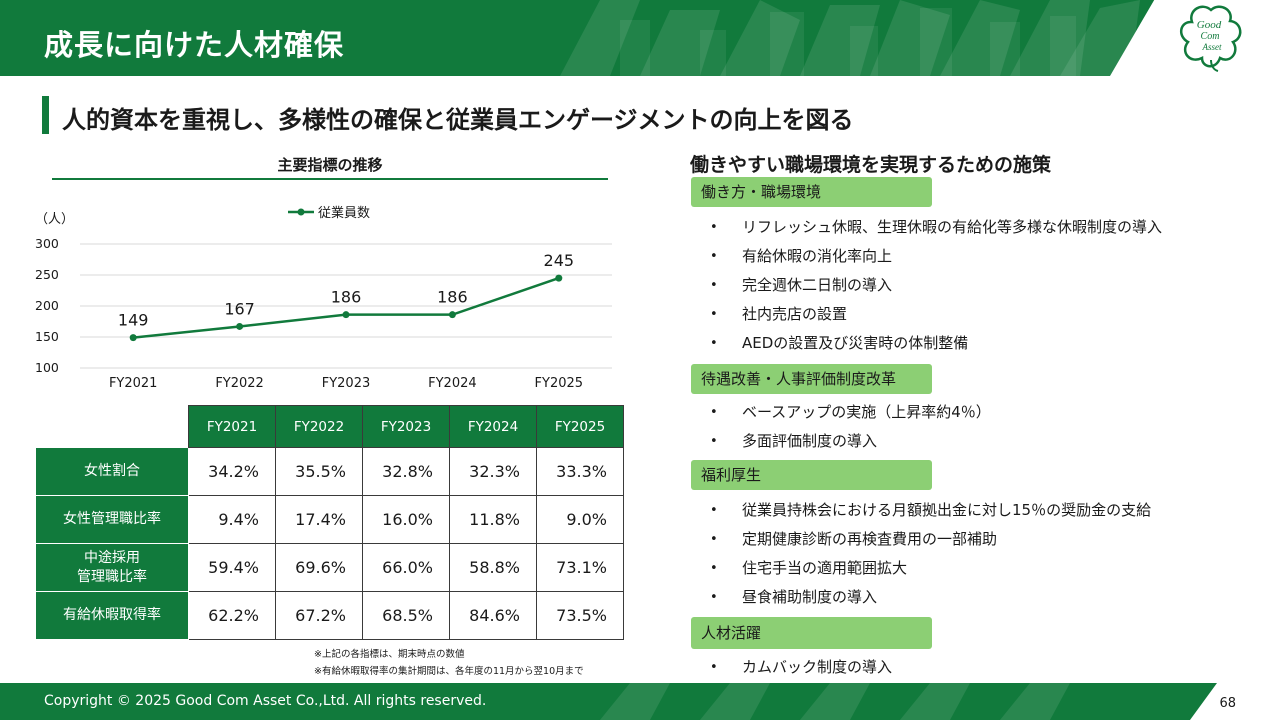 The width and height of the screenshot is (1280, 720). Describe the element at coordinates (1212, 47) in the screenshot. I see `logo-word-asset: Asset` at that location.